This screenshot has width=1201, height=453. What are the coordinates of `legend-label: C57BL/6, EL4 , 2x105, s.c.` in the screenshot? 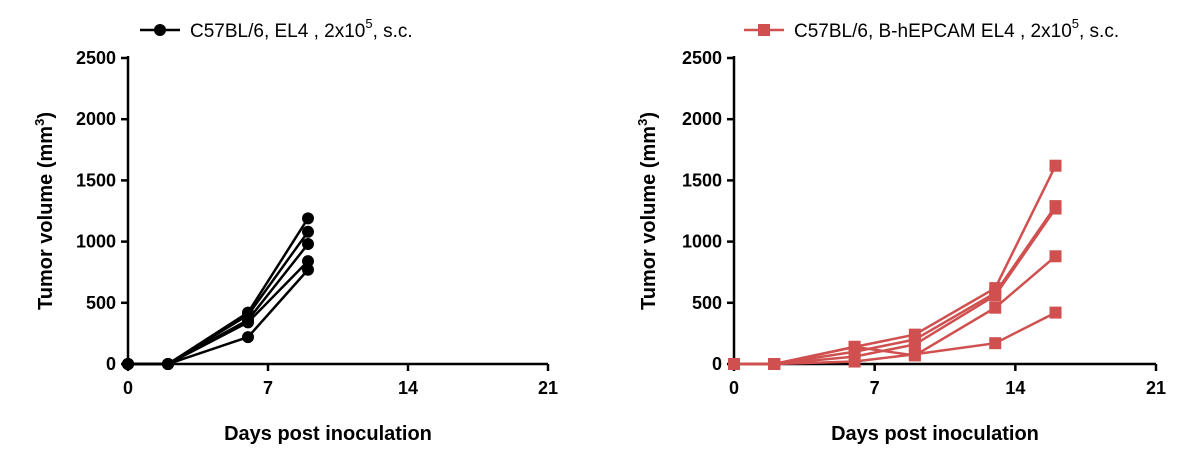 It's located at (301, 29).